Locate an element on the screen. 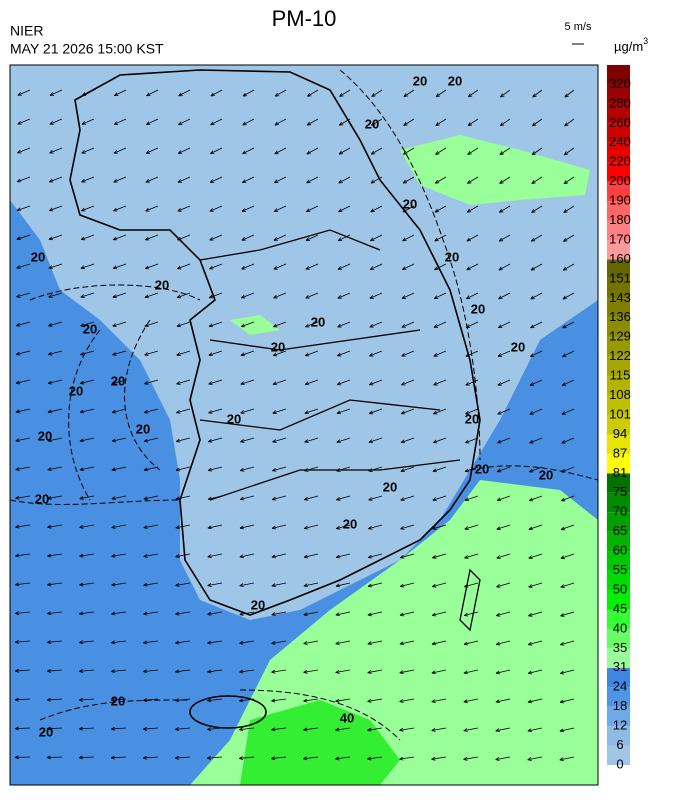 The image size is (673, 800). colorbar-label: 260 is located at coordinates (620, 122).